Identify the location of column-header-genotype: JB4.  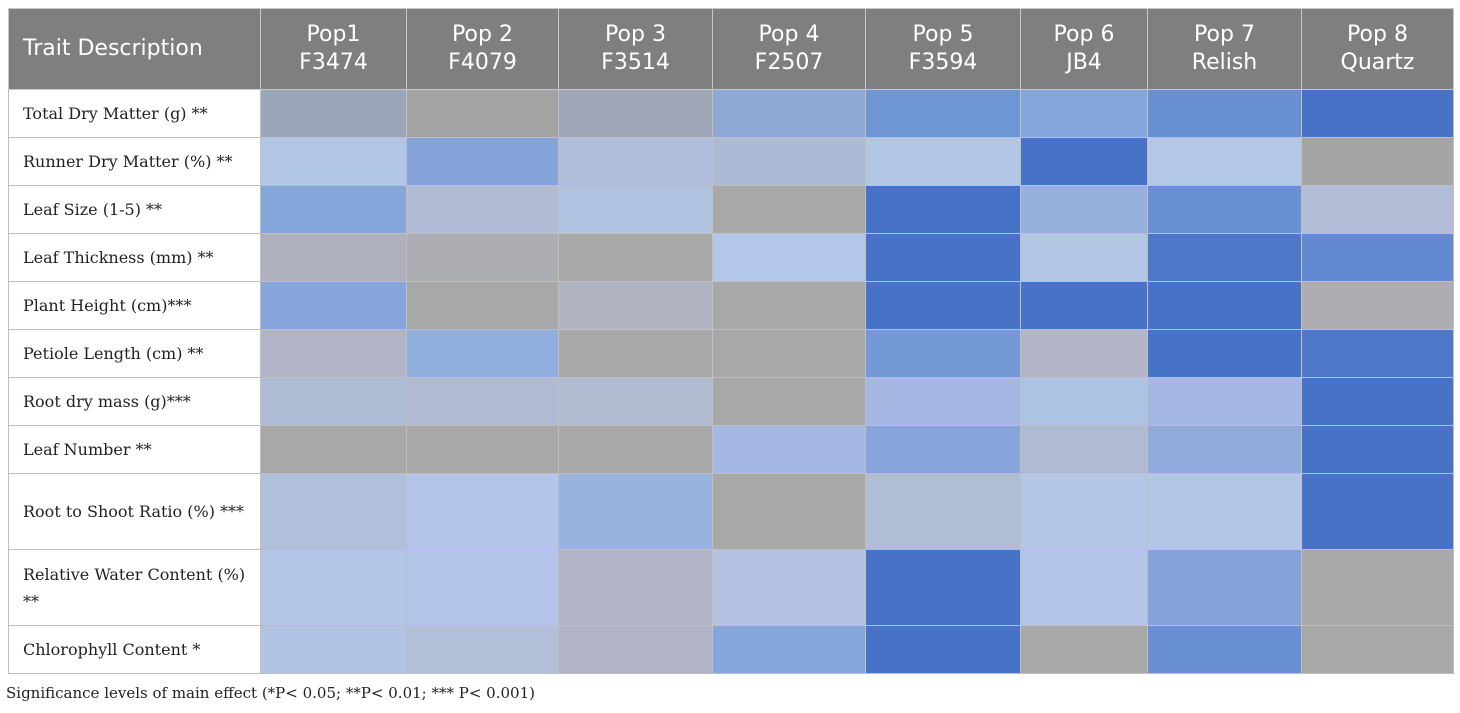
(1084, 62).